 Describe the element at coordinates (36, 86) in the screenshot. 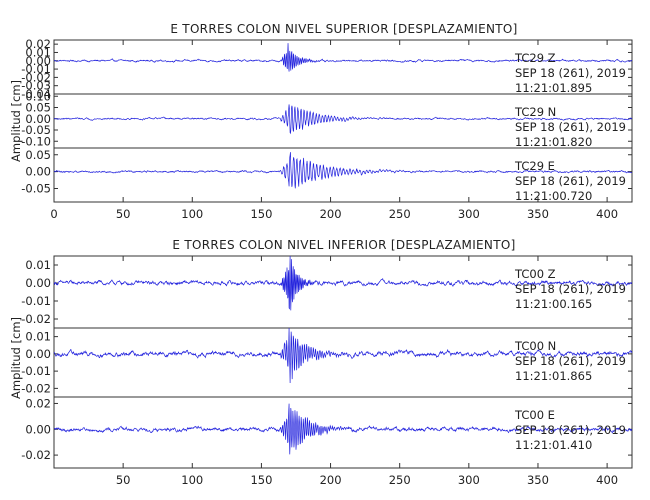

I see `y-tick-label: -0.03` at that location.